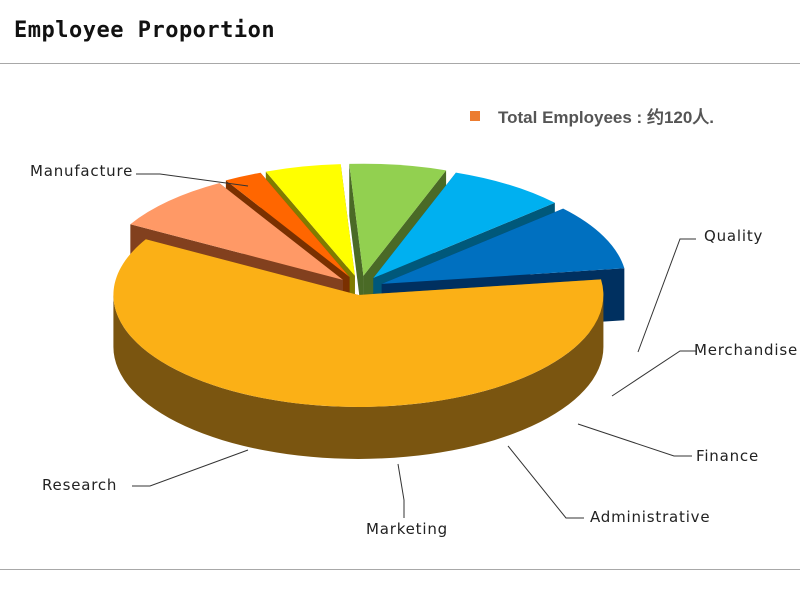  Describe the element at coordinates (81, 171) in the screenshot. I see `slice-label-manufacture: Manufacture` at that location.